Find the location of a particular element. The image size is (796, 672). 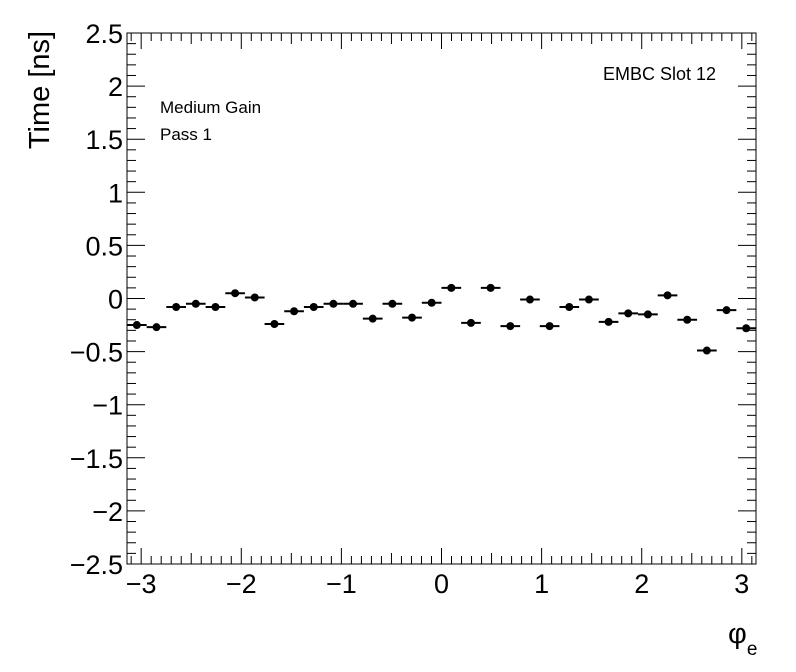

y-tick-label: 2.5 is located at coordinates (104, 34).